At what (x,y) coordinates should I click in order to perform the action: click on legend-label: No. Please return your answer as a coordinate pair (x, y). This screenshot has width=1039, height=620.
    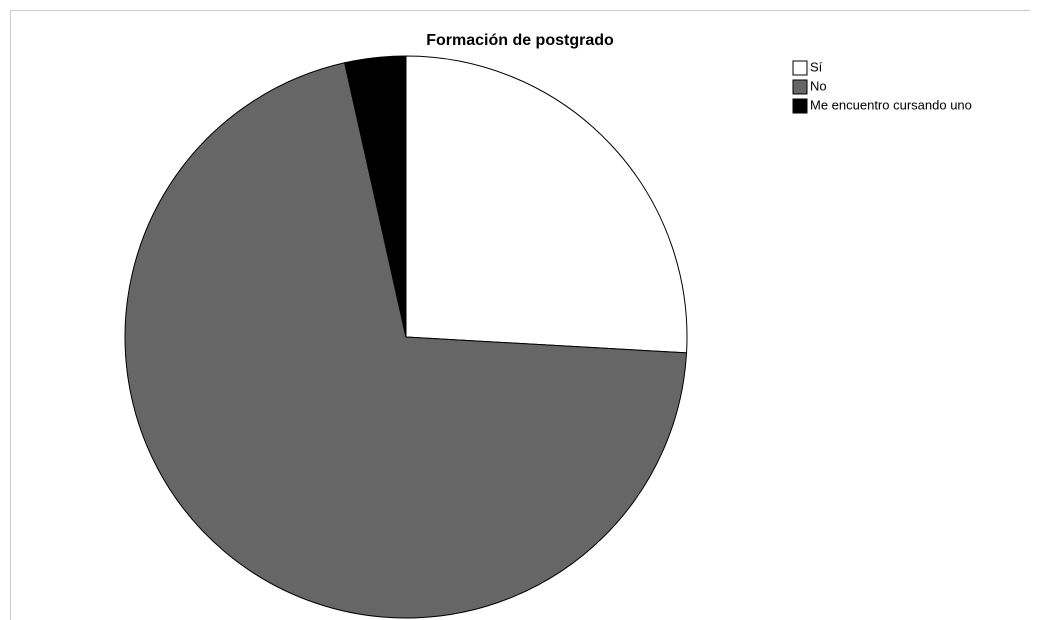
    Looking at the image, I should click on (818, 85).